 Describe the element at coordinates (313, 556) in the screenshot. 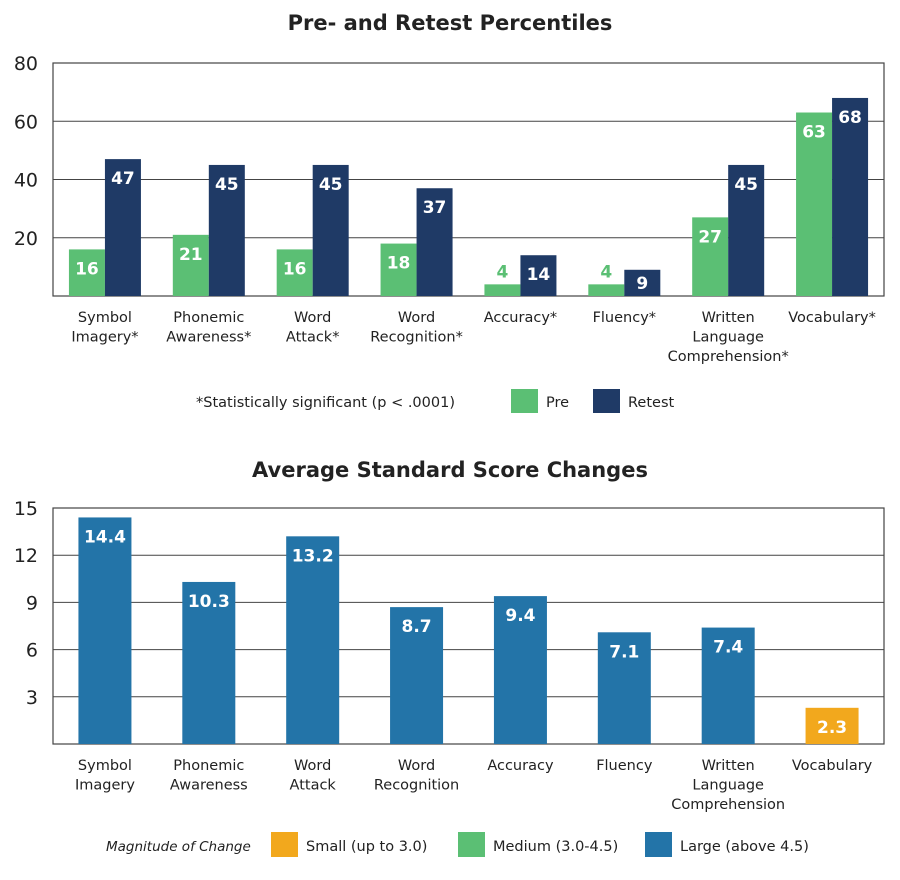

I see `c2-data-label: 13.2` at that location.